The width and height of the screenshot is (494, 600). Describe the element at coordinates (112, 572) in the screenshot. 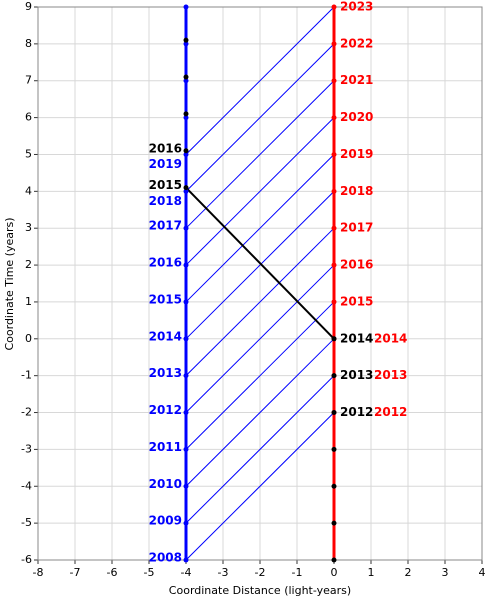

I see `x-tick-label: -6` at that location.